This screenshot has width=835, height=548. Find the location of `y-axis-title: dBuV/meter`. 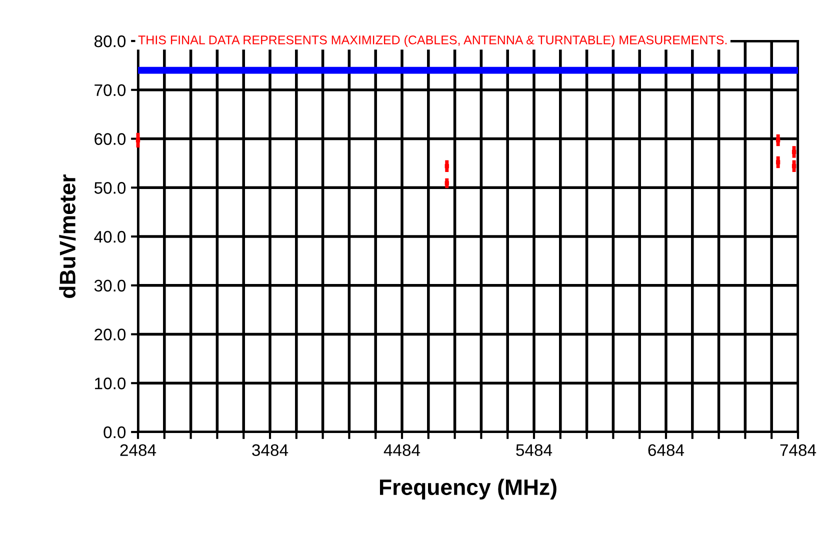

y-axis-title: dBuV/meter is located at coordinates (67, 236).